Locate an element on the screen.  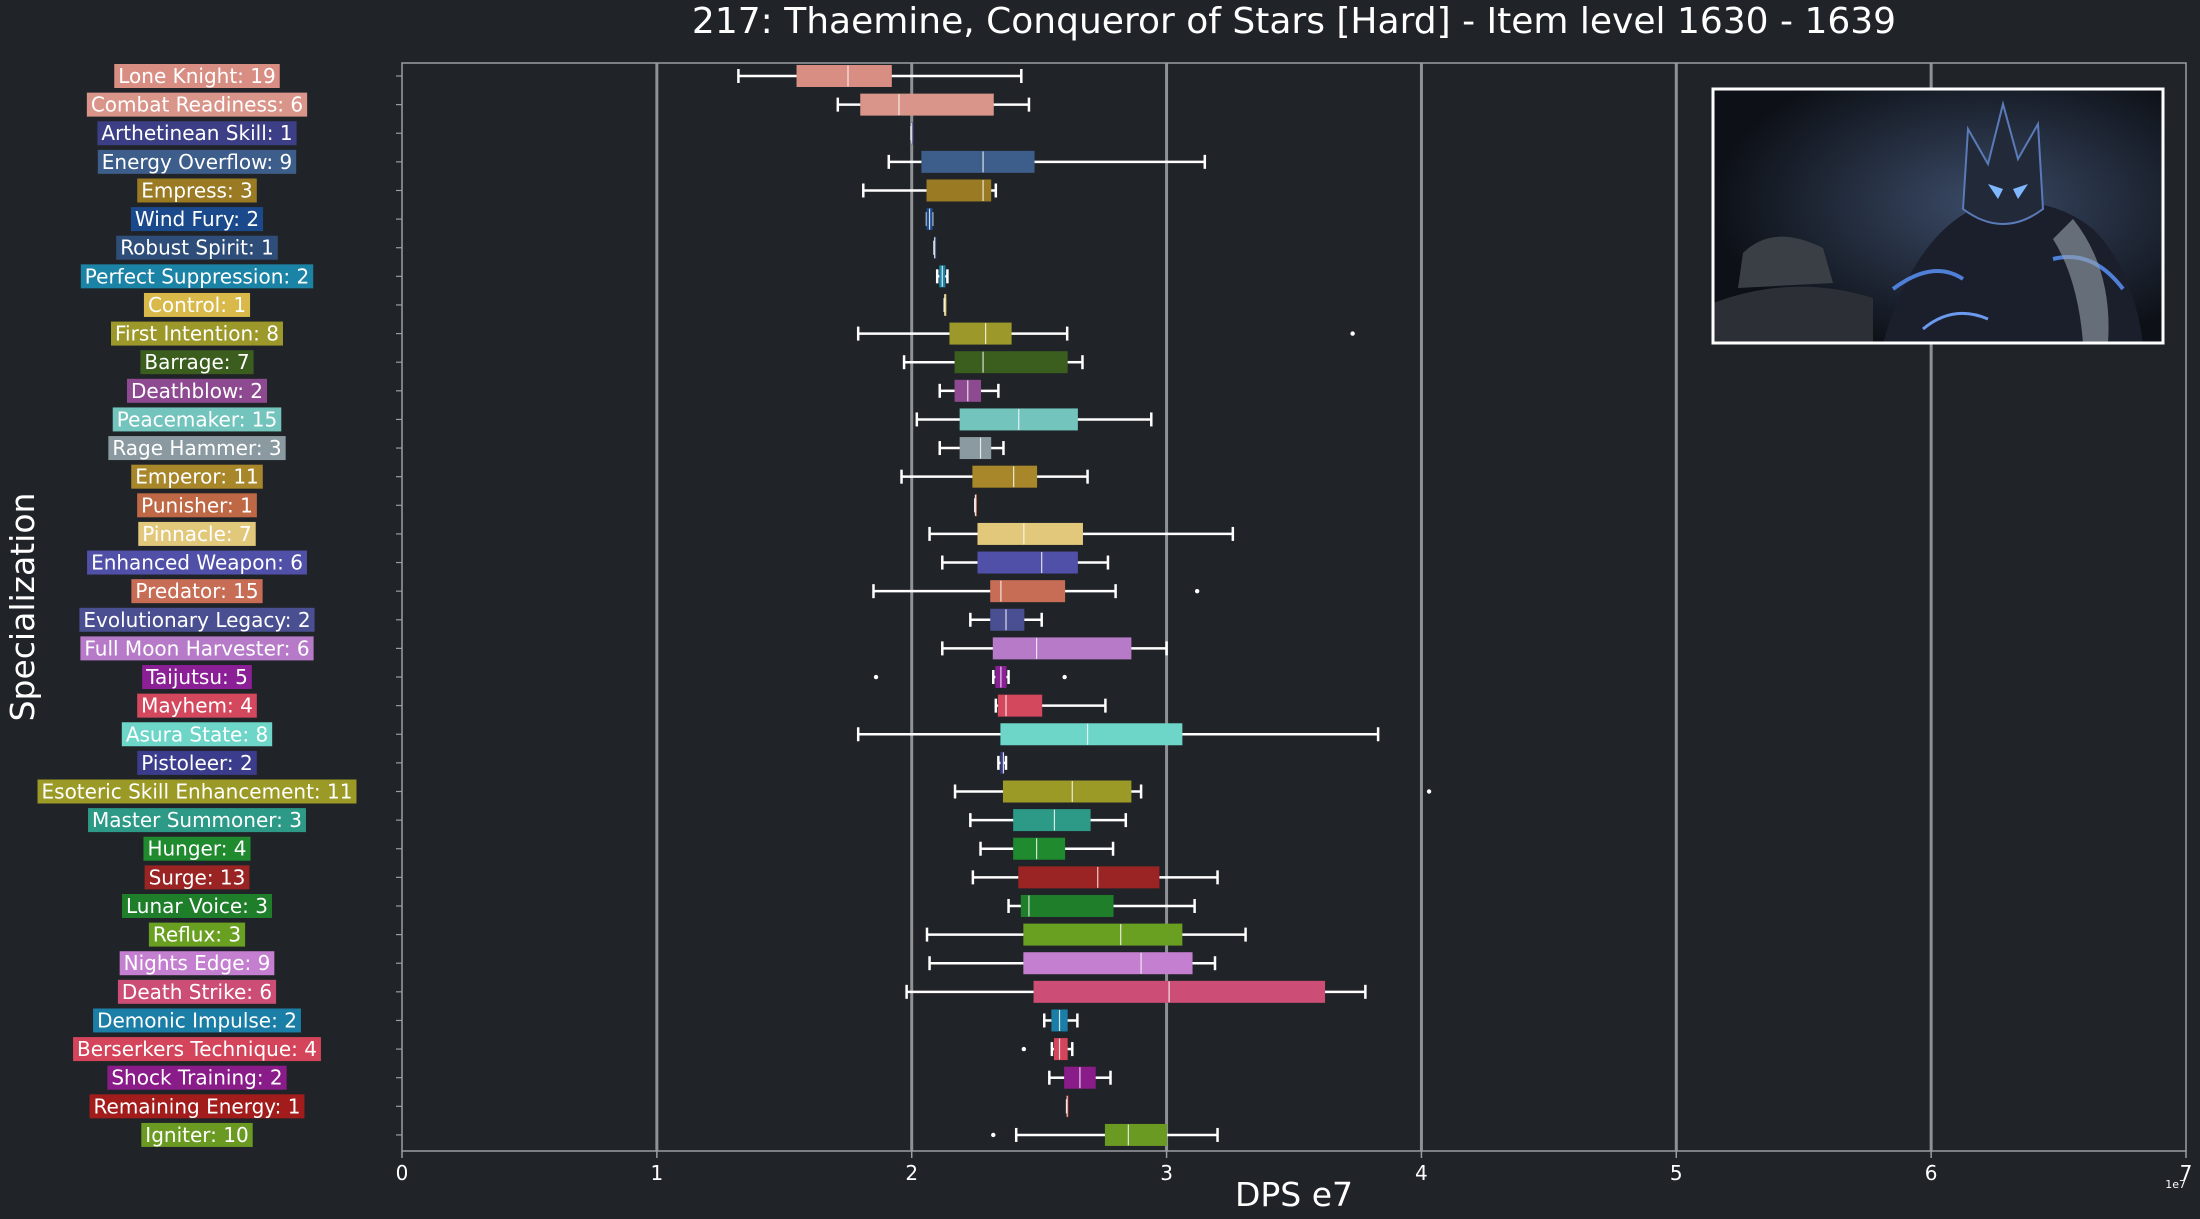
y-tick-label-group: Surge: 13 is located at coordinates (197, 877).